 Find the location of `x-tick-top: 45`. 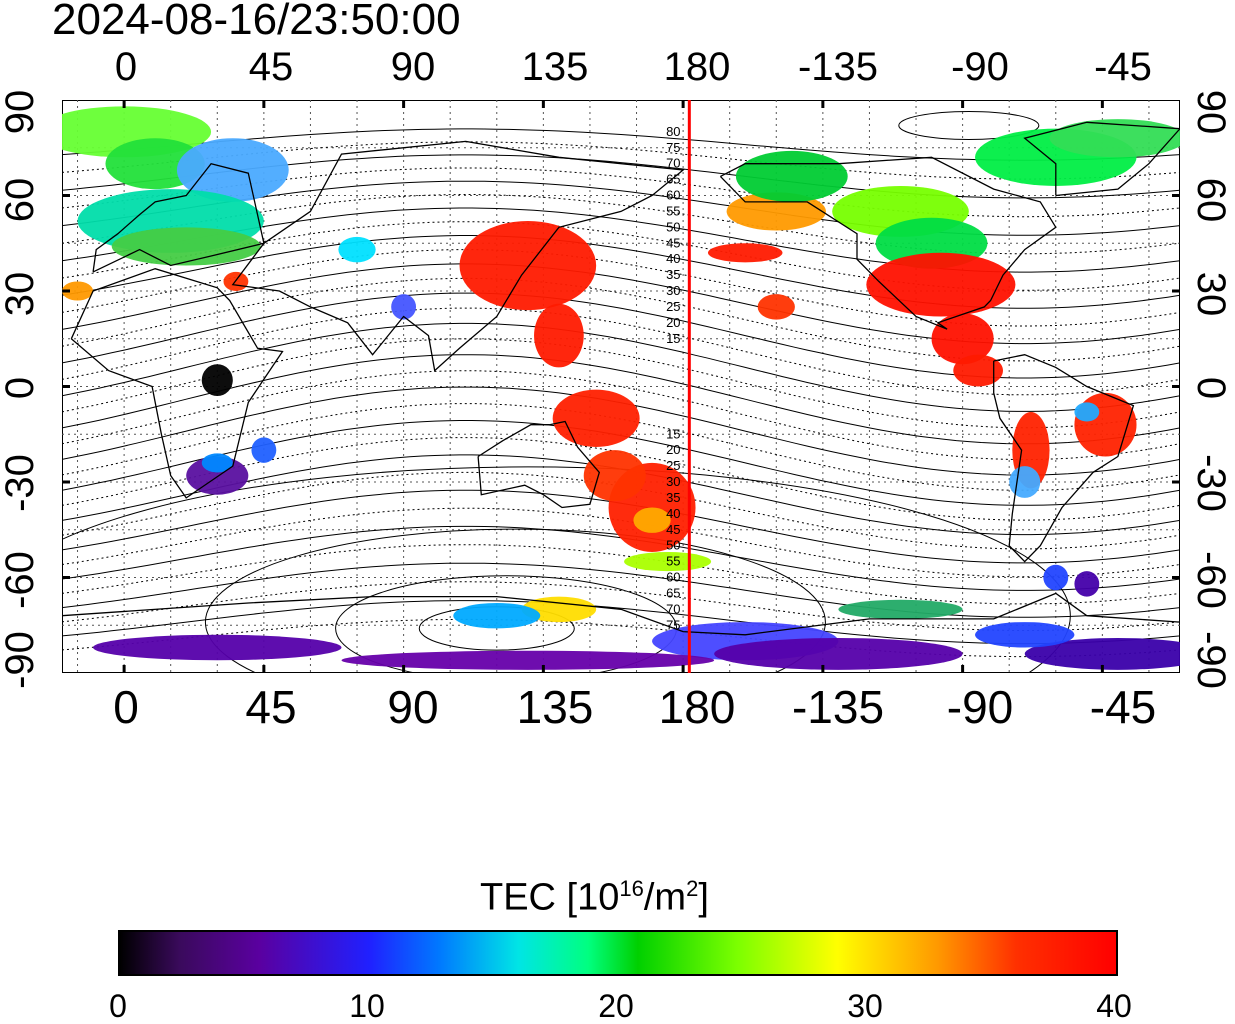

x-tick-top: 45 is located at coordinates (271, 67).